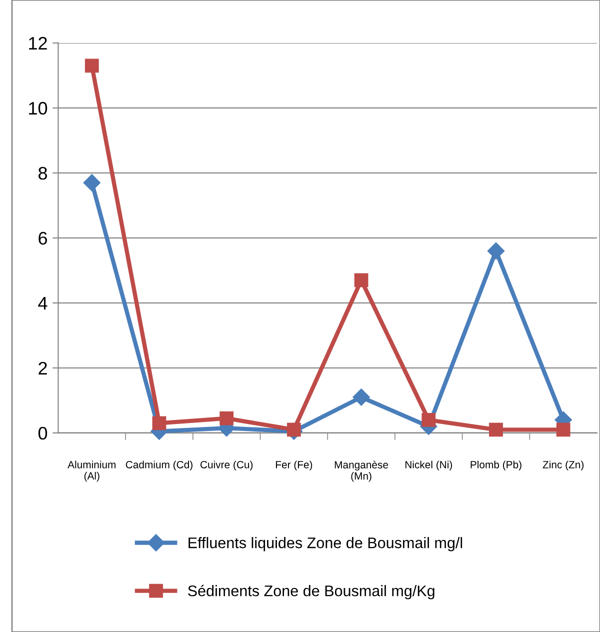  Describe the element at coordinates (42, 368) in the screenshot. I see `y-tick-label: 2` at that location.